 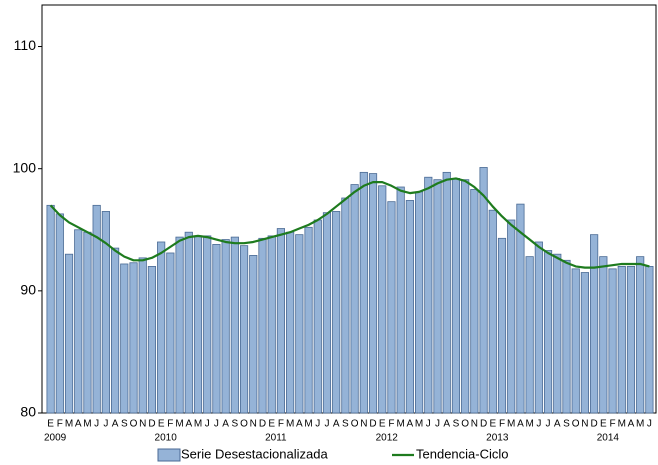 I want to click on legend-label: Serie Desestacionalizada, so click(x=254, y=453).